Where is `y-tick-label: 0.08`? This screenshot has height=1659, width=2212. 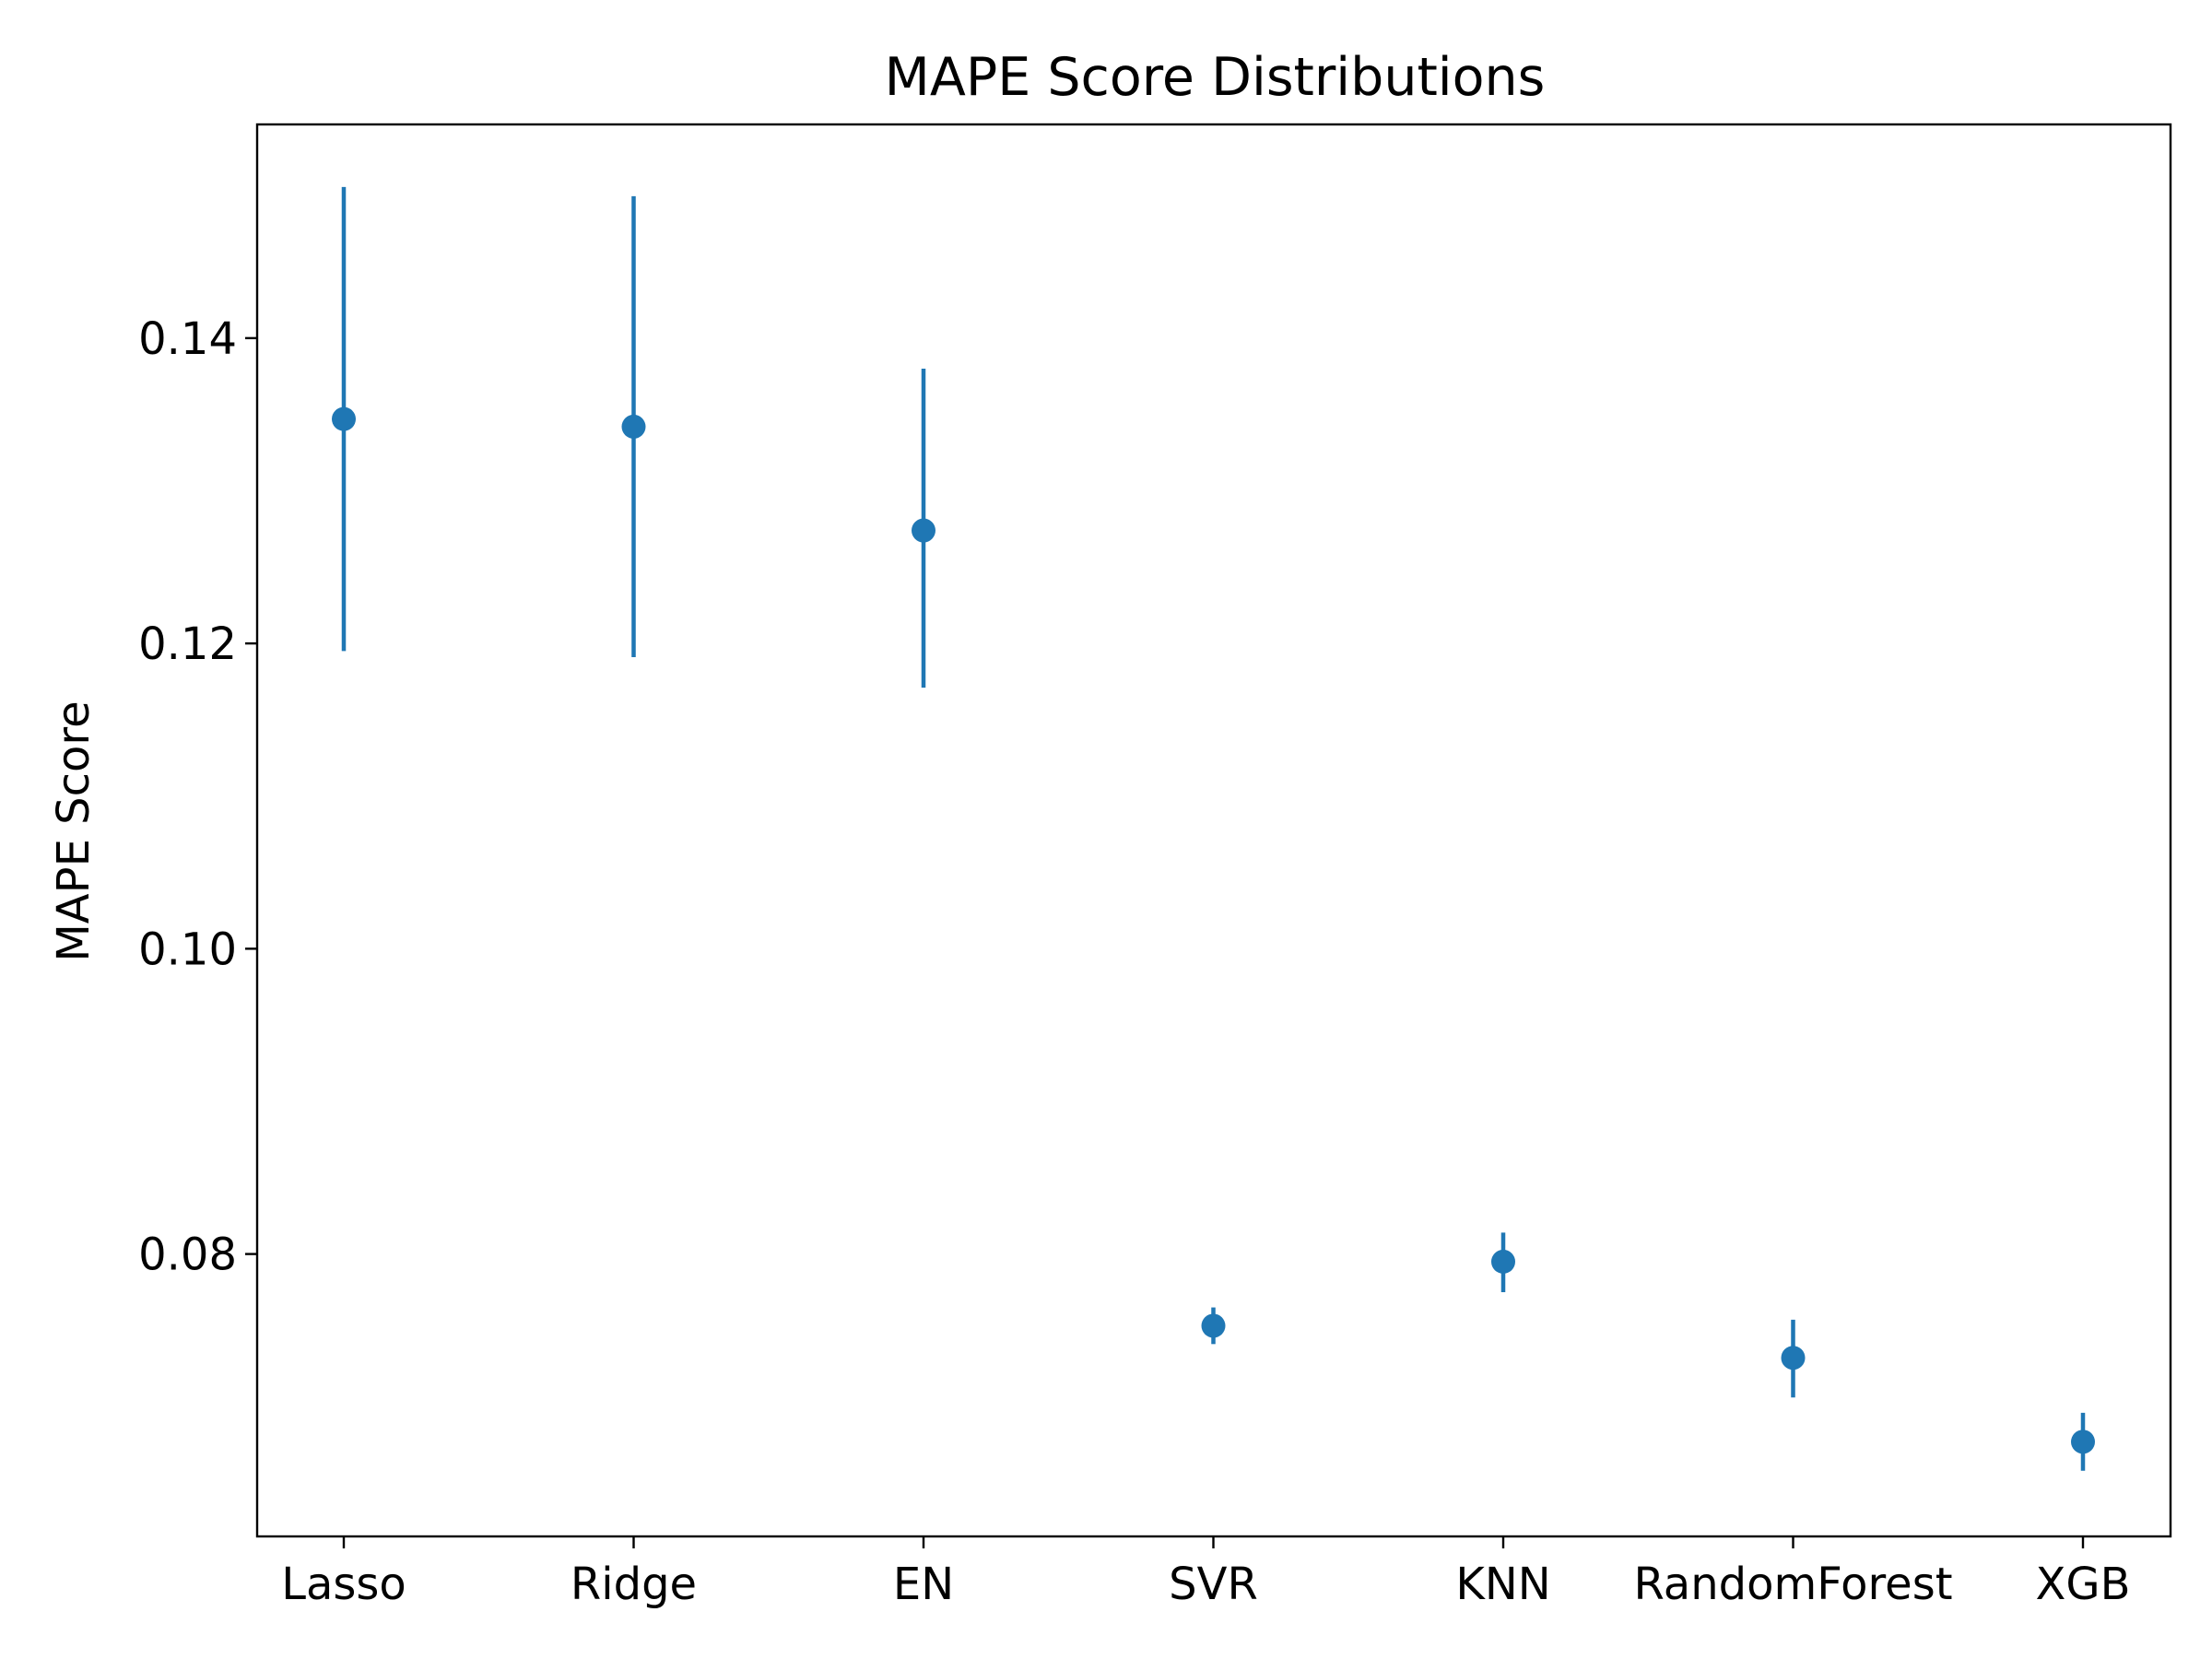 y-tick-label: 0.08 is located at coordinates (187, 1255).